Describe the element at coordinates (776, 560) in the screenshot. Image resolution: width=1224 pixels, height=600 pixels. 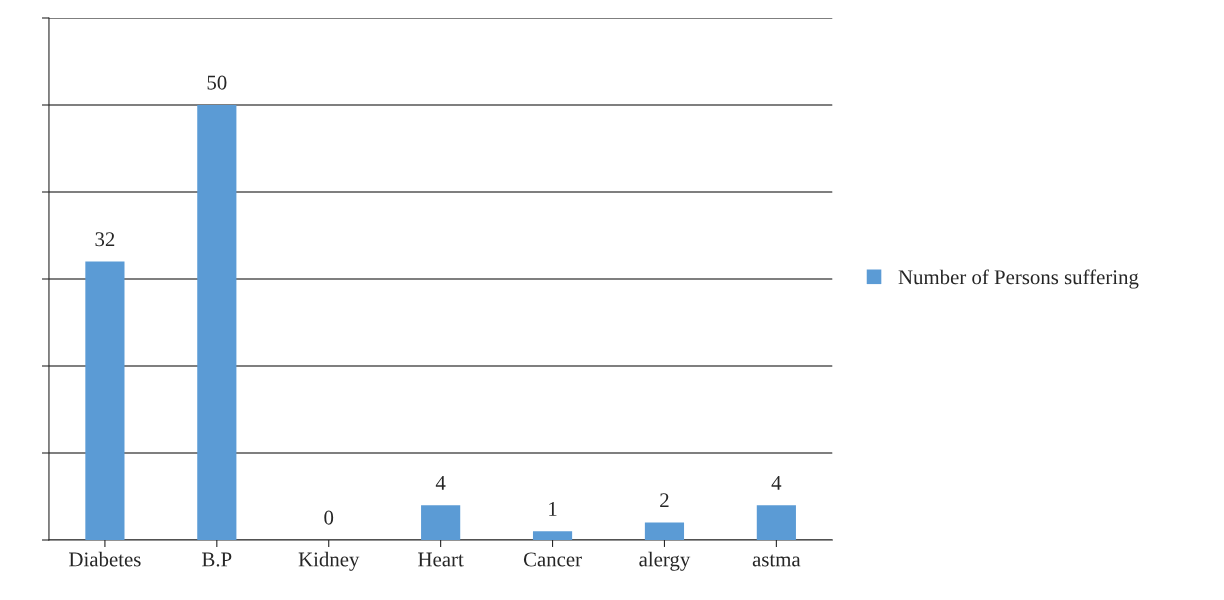
I see `x-tick-label: astma` at that location.